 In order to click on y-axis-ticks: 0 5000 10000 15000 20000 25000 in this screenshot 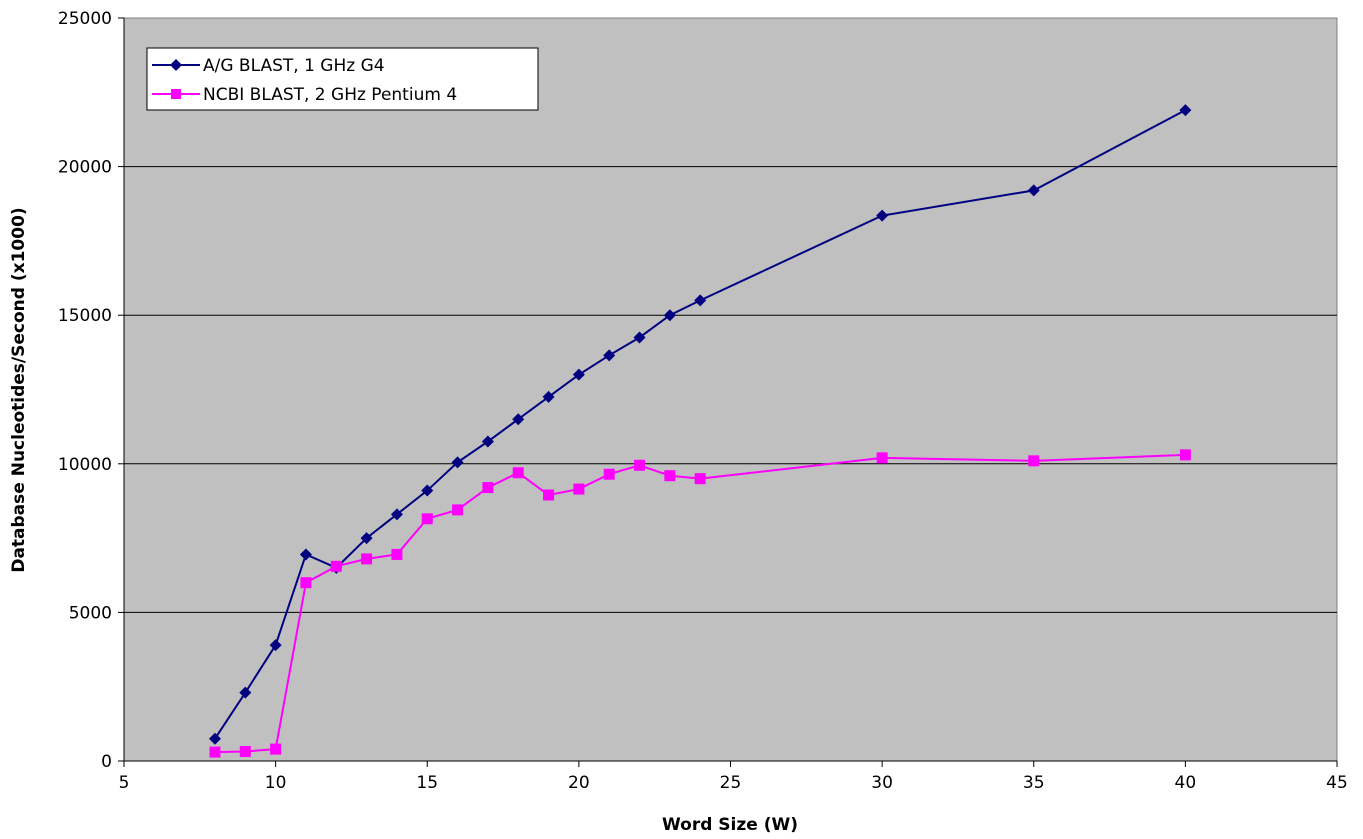, I will do `click(91, 390)`.